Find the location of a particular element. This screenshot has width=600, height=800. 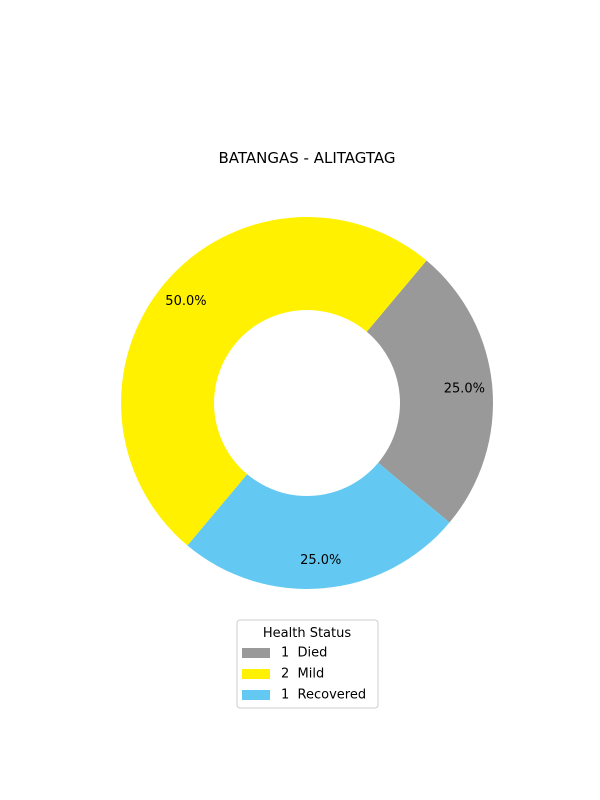

legend: Health Status 1 Died 2 Mild 1 Recovered is located at coordinates (307, 664).